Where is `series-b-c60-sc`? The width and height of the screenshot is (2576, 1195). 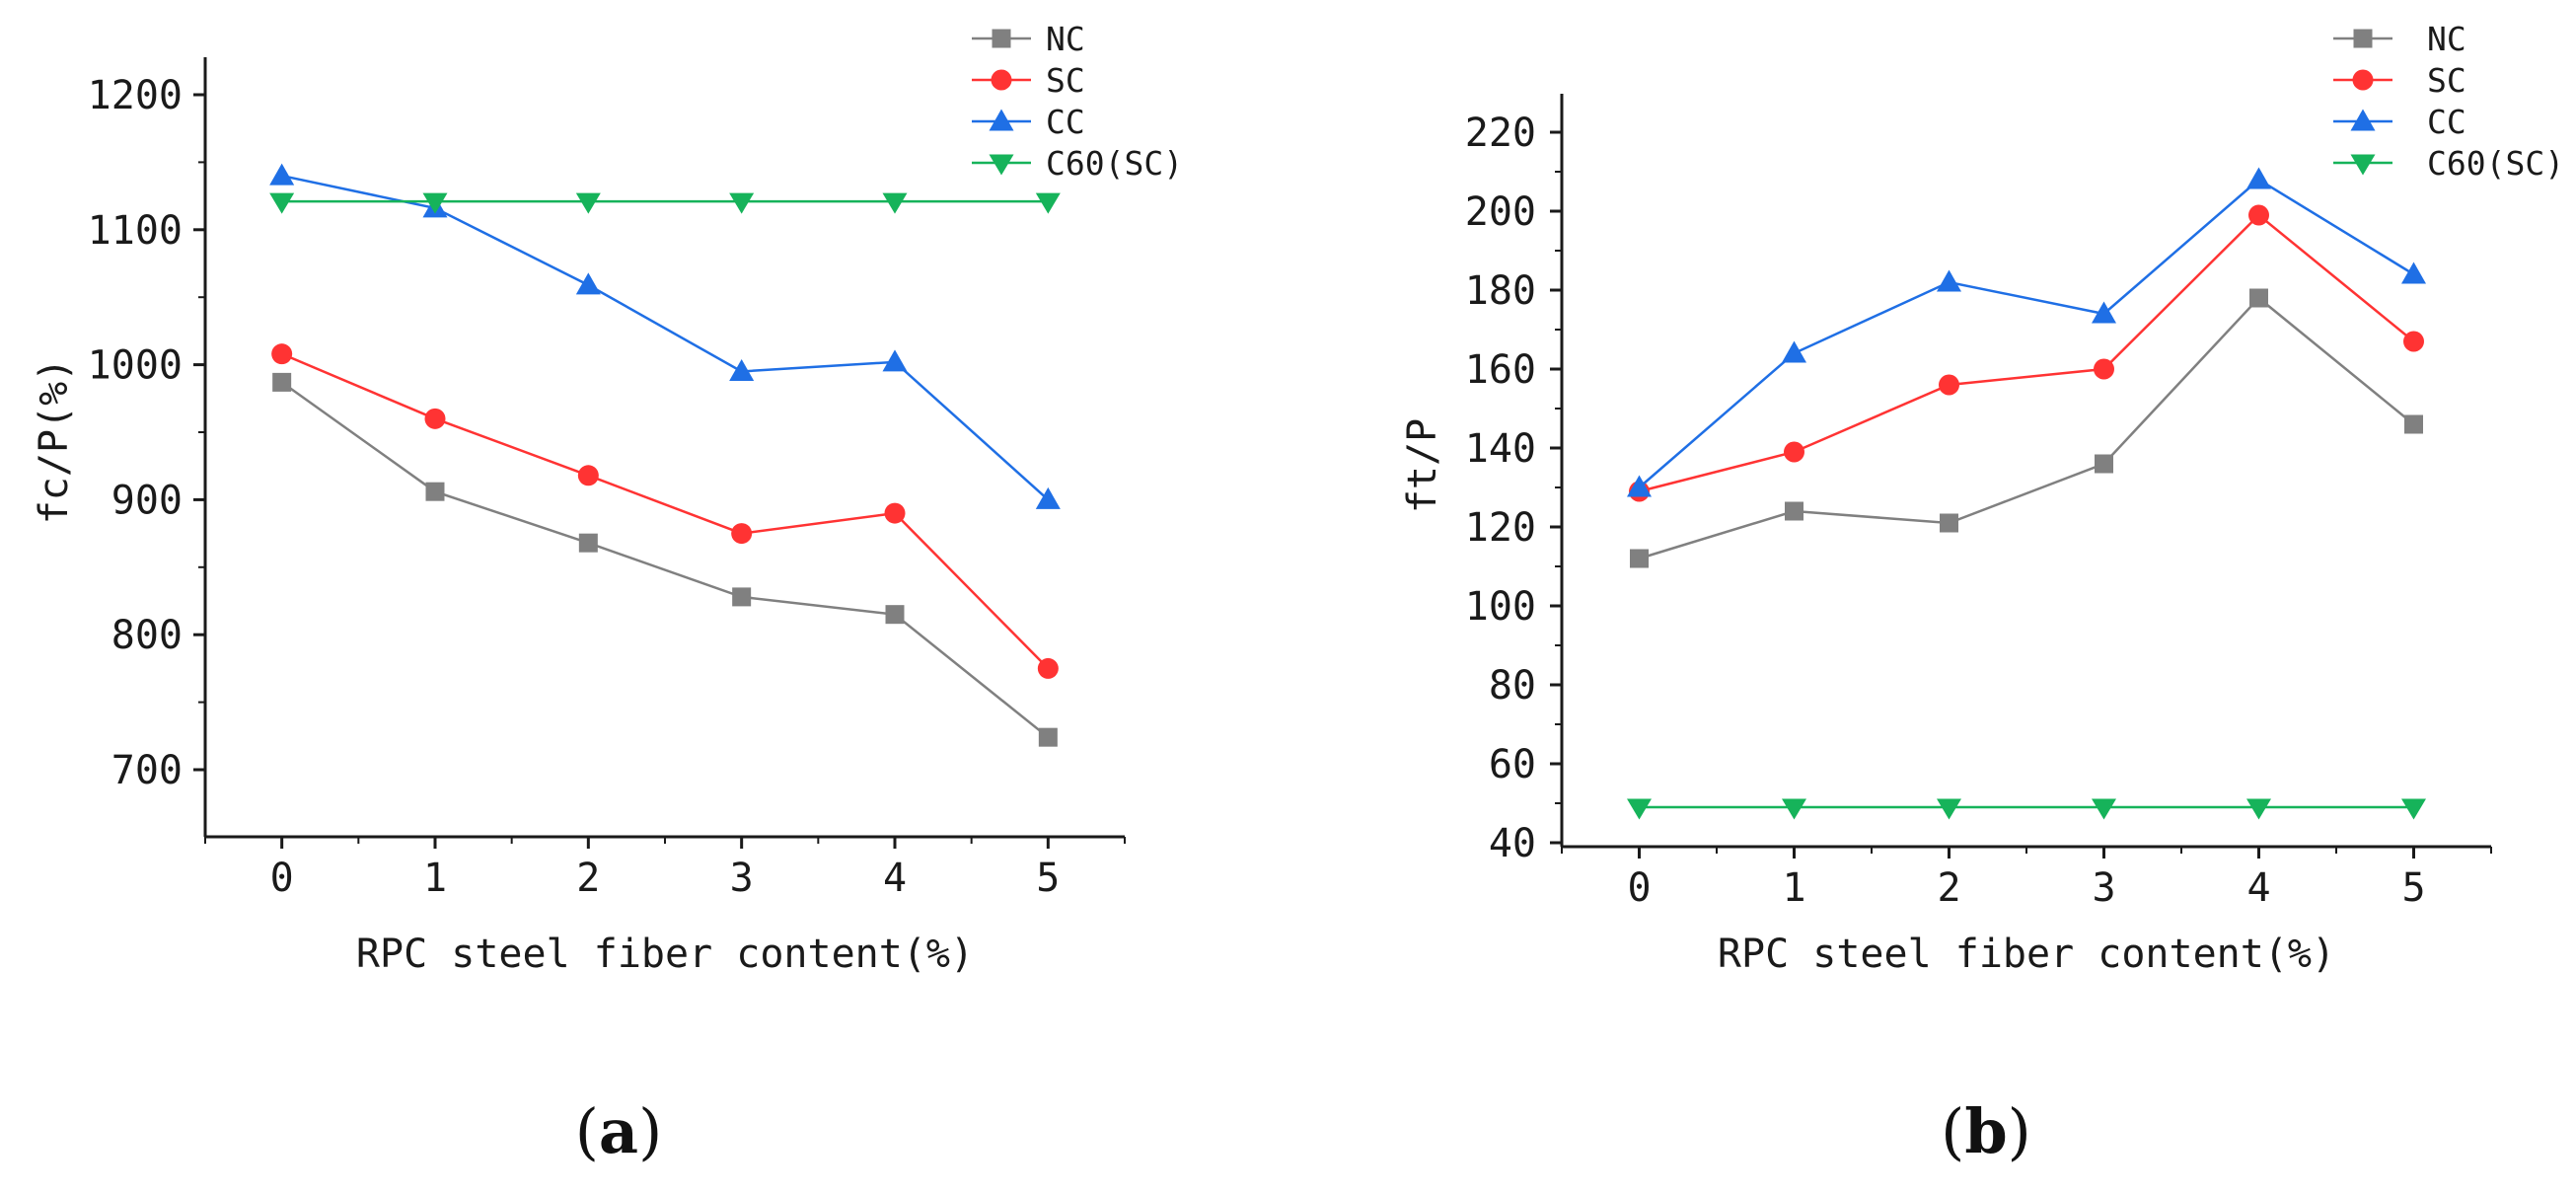
series-b-c60-sc is located at coordinates (2026, 809).